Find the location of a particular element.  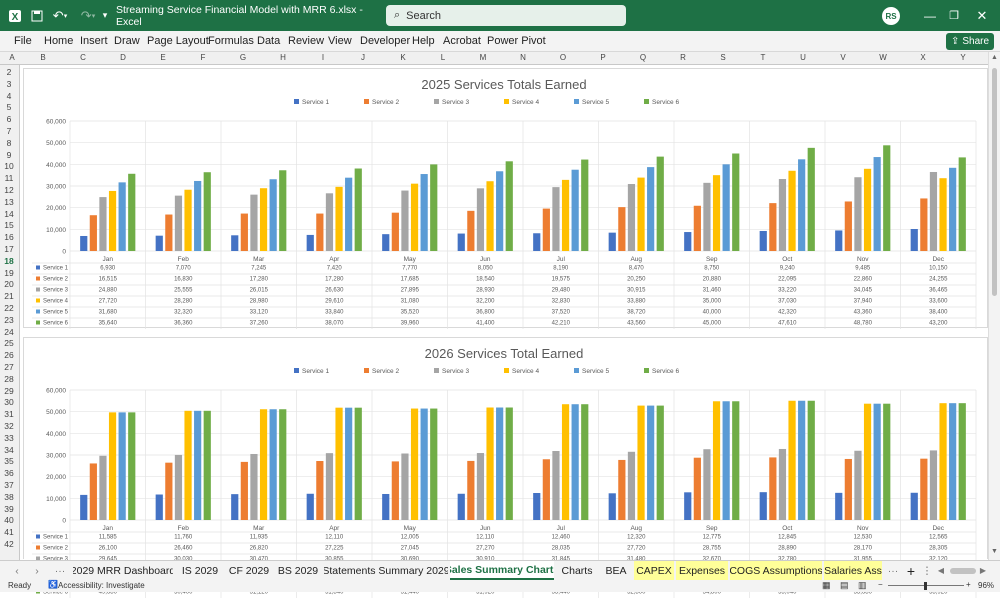

row-header-12: 12 is located at coordinates (9, 190).